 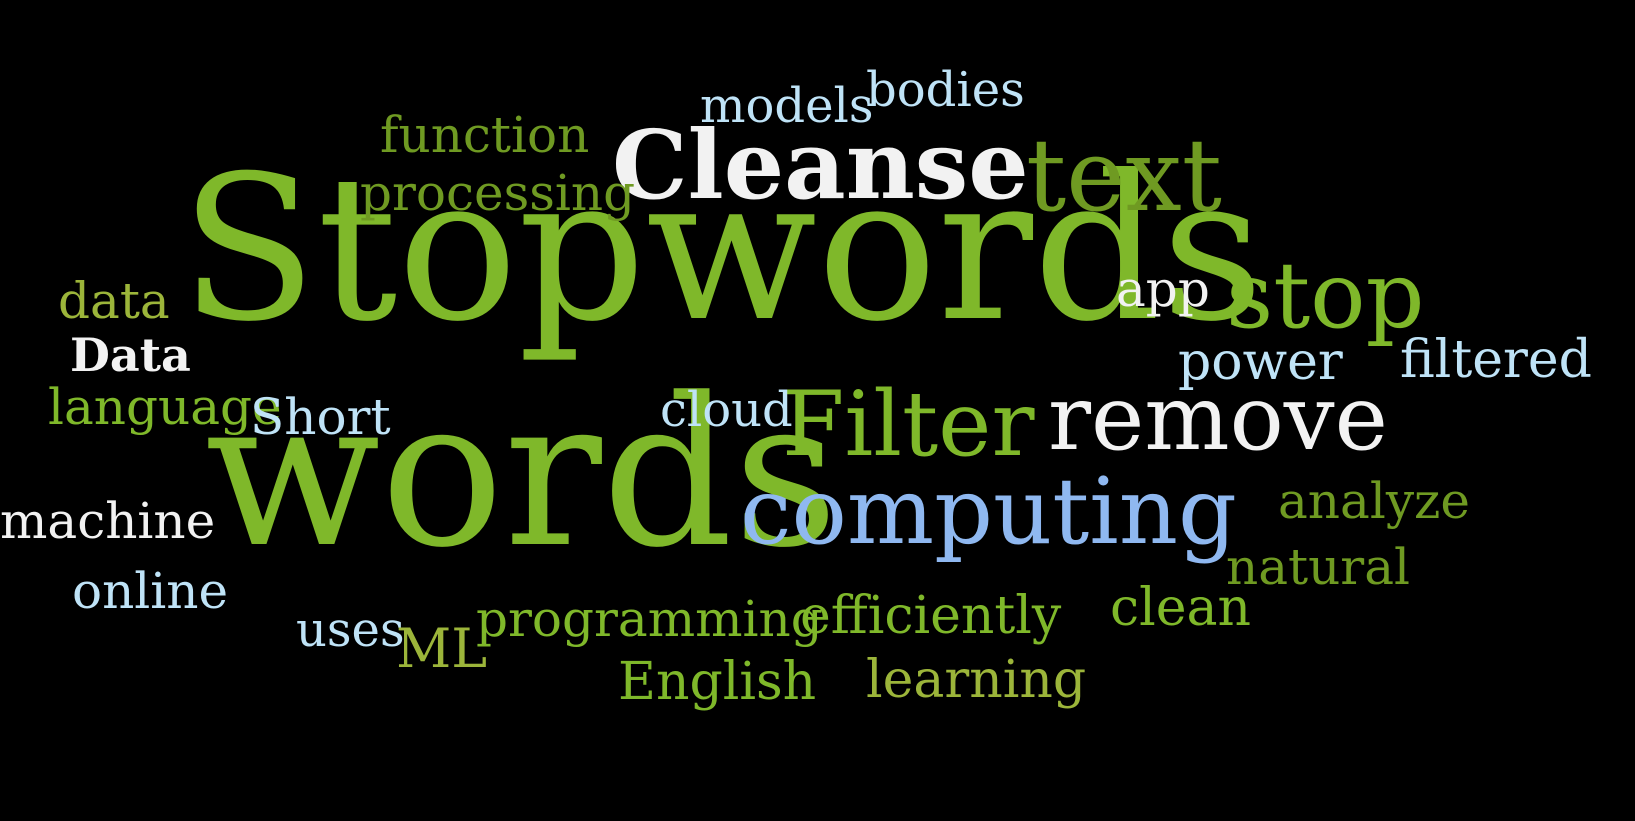 I want to click on word-cloud: cloud, so click(x=726, y=410).